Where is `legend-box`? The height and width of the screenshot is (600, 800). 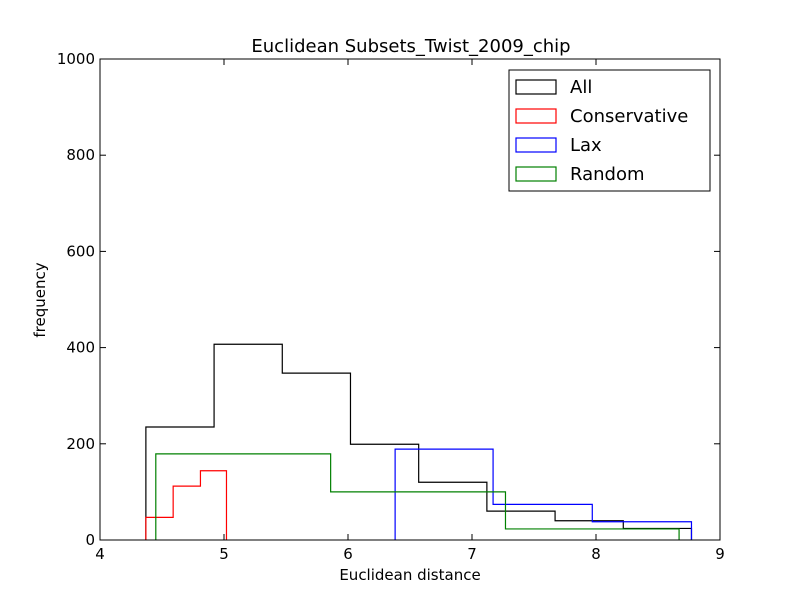 legend-box is located at coordinates (609, 130).